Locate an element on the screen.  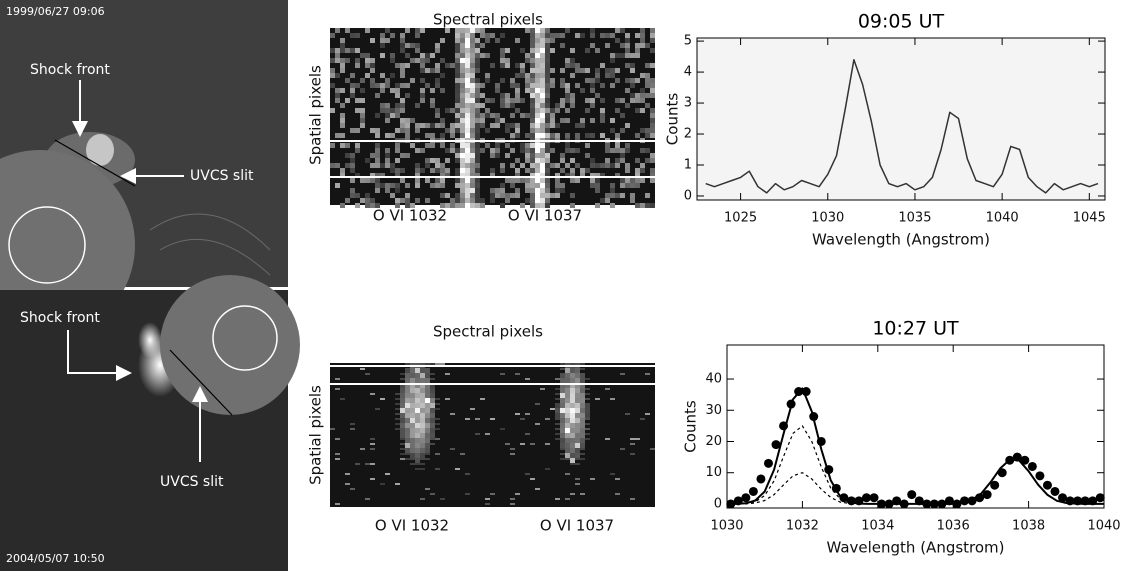
y-tick-label: 0 is located at coordinates (718, 503).